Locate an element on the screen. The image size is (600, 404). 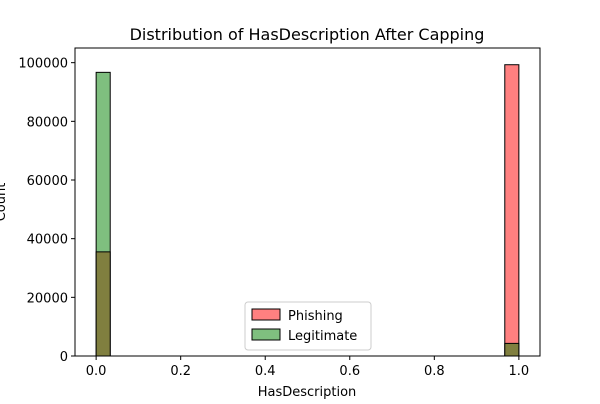
legend-swatch-legitimate is located at coordinates (266, 334).